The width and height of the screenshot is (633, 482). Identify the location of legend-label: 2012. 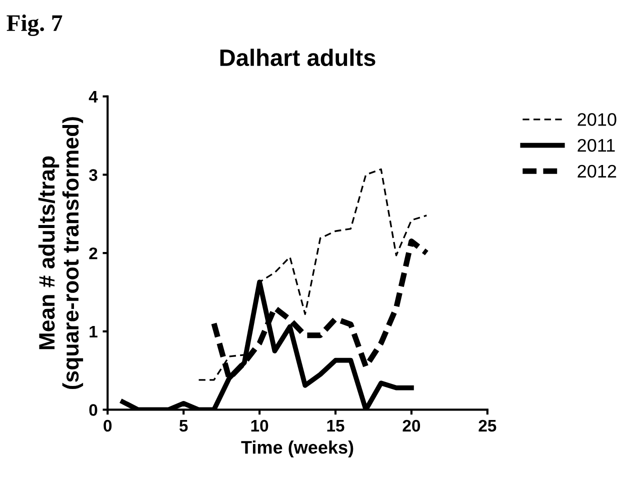
(597, 171).